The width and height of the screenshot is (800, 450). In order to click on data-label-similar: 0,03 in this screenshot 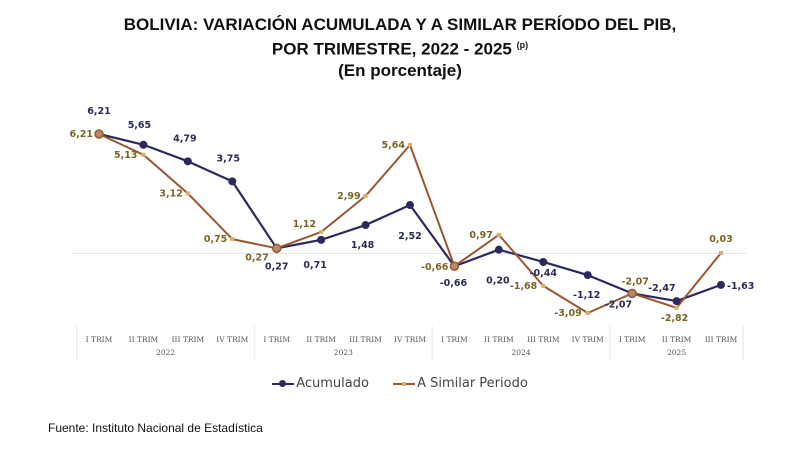, I will do `click(720, 239)`.